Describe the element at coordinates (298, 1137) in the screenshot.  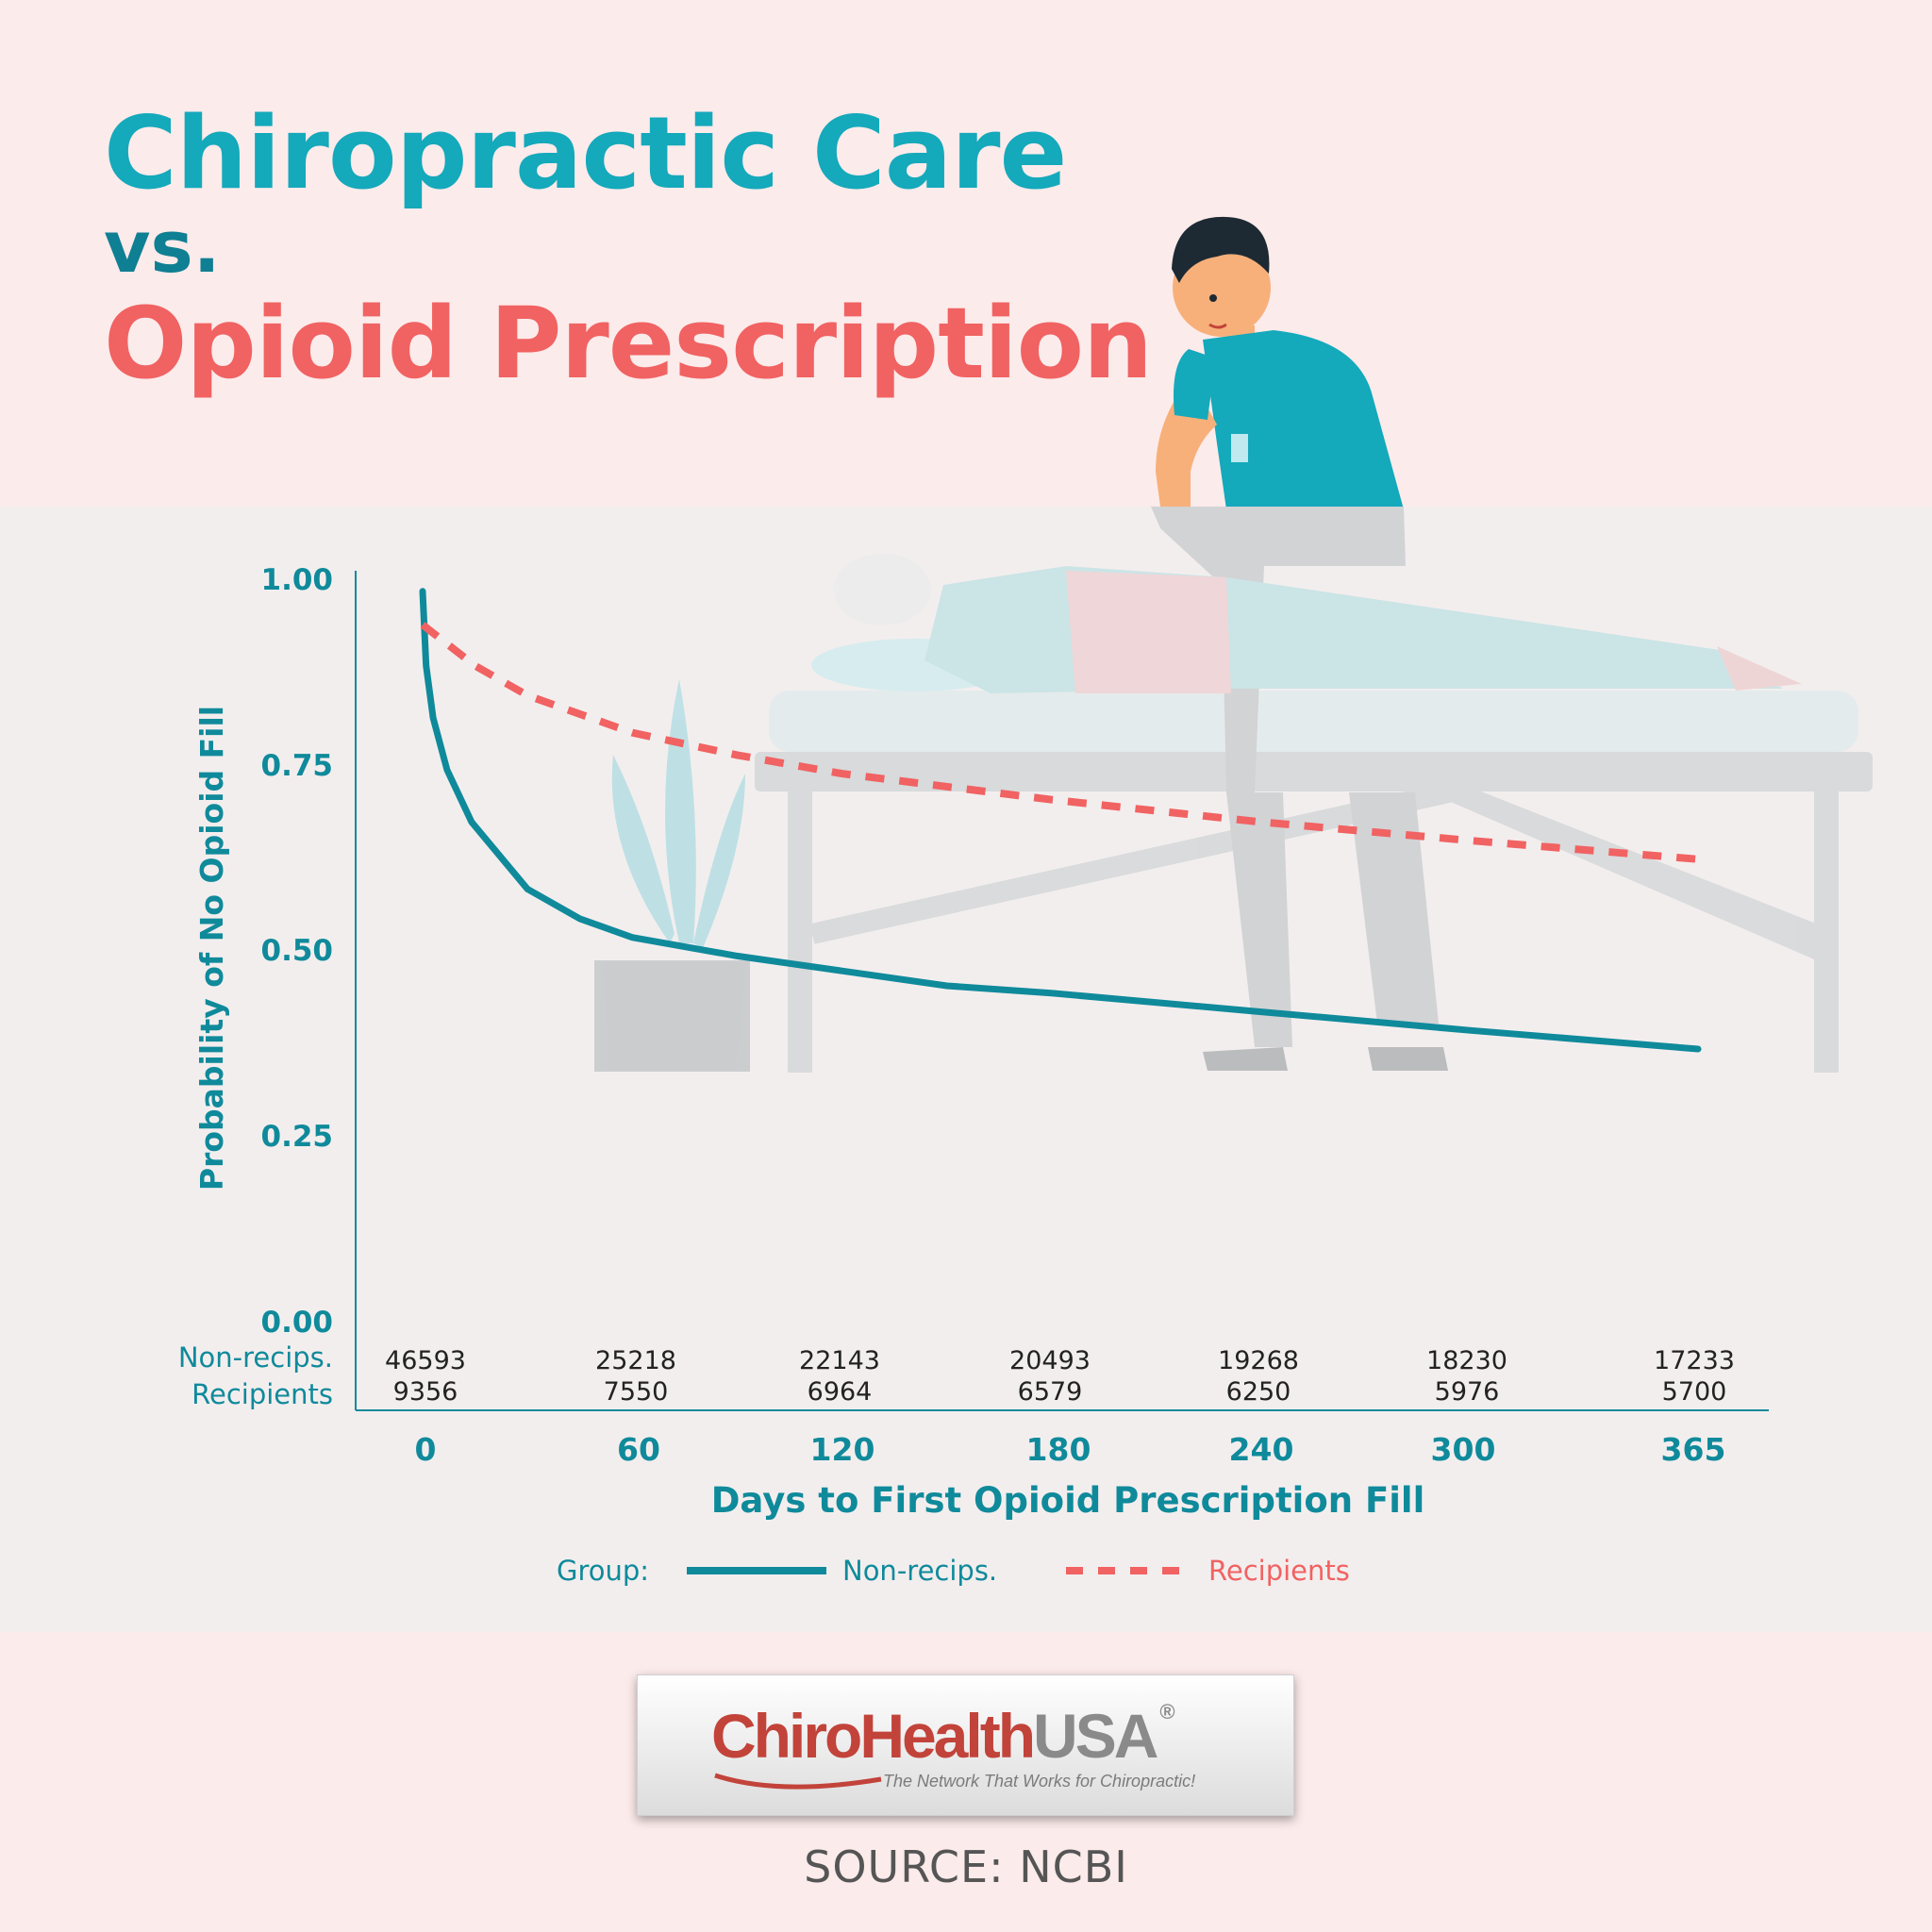
I see `y-tick-label: 0.25` at that location.